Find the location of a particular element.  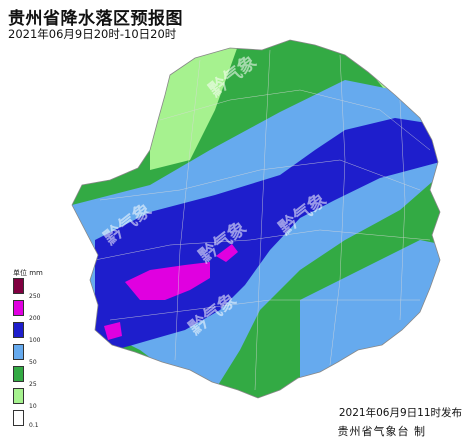

legend-label: 50 is located at coordinates (33, 362).